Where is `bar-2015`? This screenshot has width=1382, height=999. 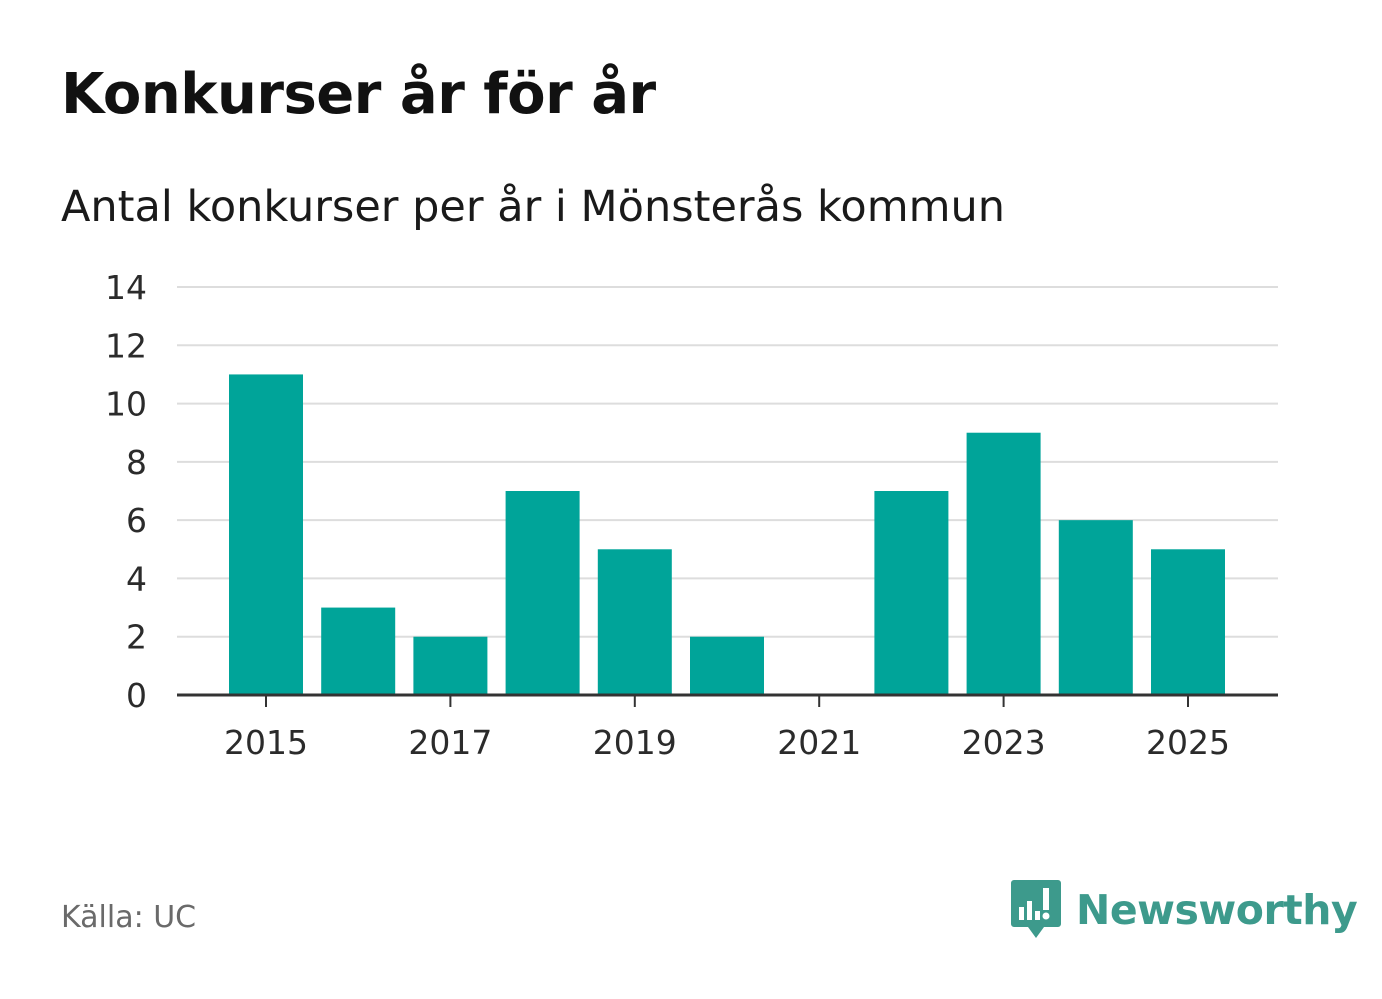 bar-2015 is located at coordinates (266, 534).